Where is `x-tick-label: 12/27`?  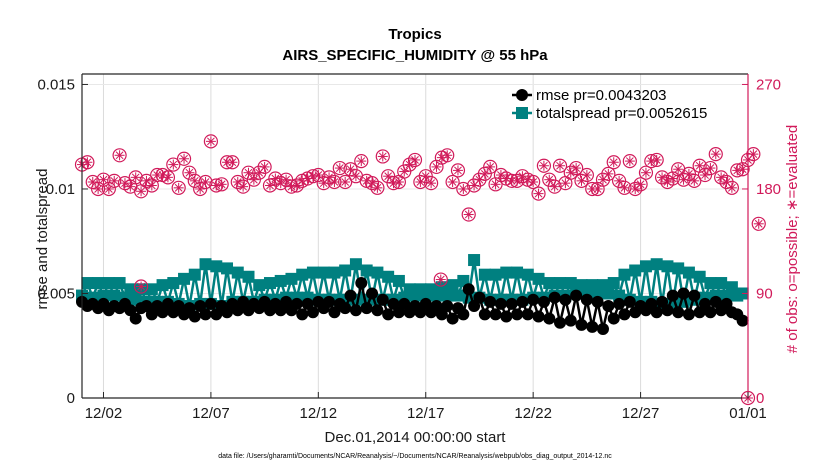
x-tick-label: 12/27 is located at coordinates (641, 413).